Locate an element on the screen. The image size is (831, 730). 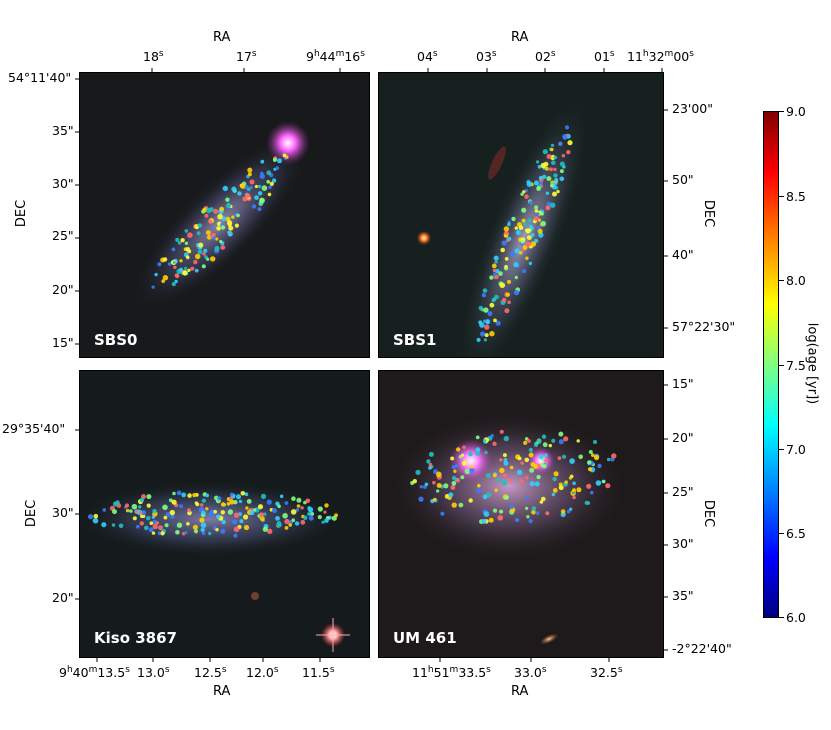
right-tick-23-00: 23'00" is located at coordinates (692, 108).